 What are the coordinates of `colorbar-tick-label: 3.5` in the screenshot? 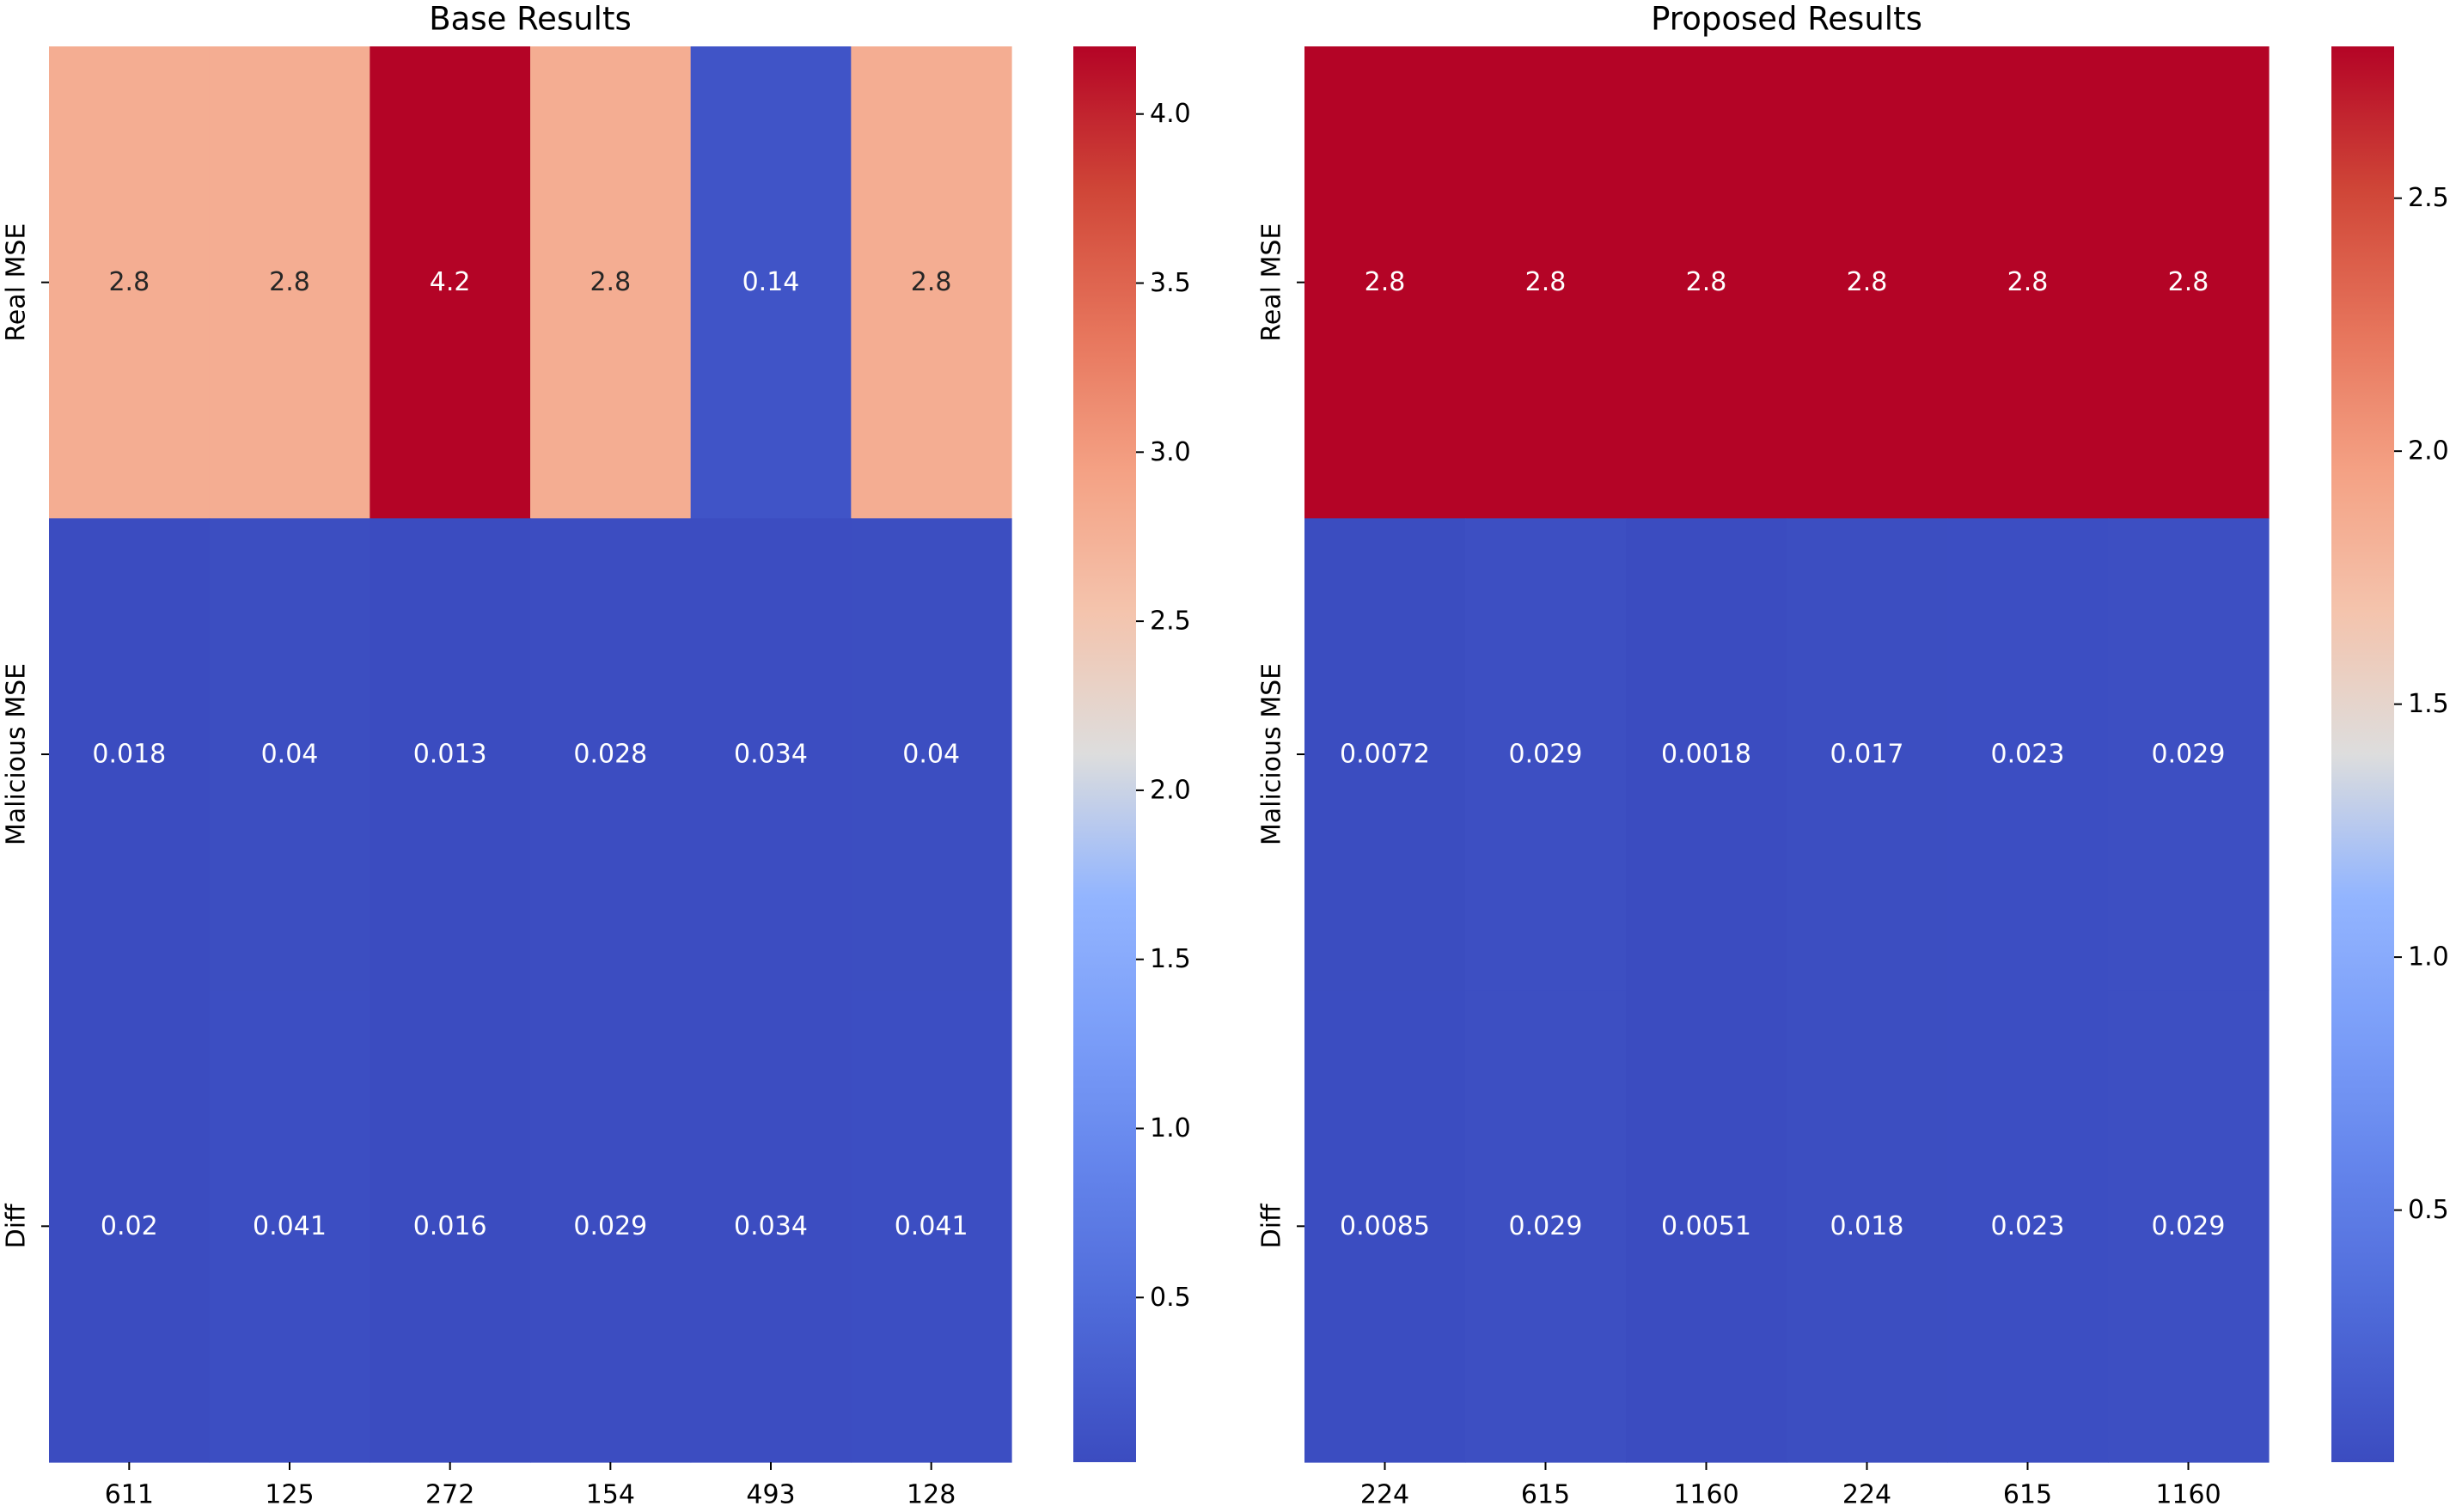 It's located at (1170, 283).